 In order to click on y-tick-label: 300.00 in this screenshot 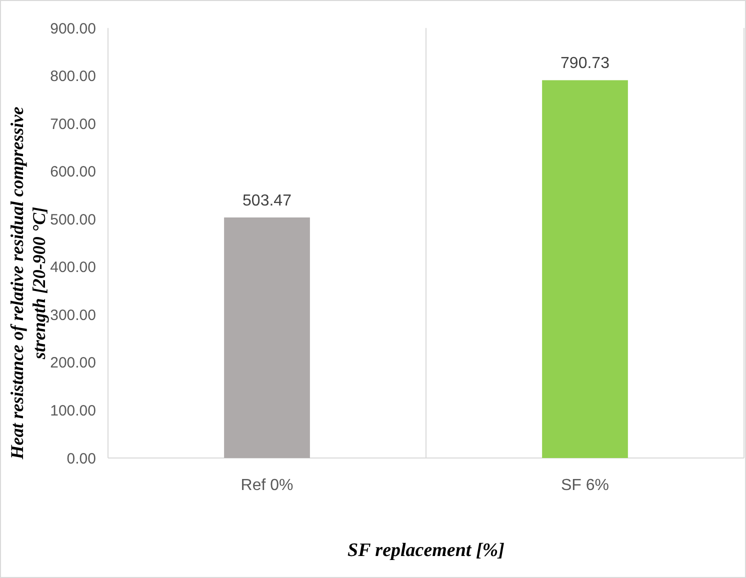, I will do `click(73, 315)`.